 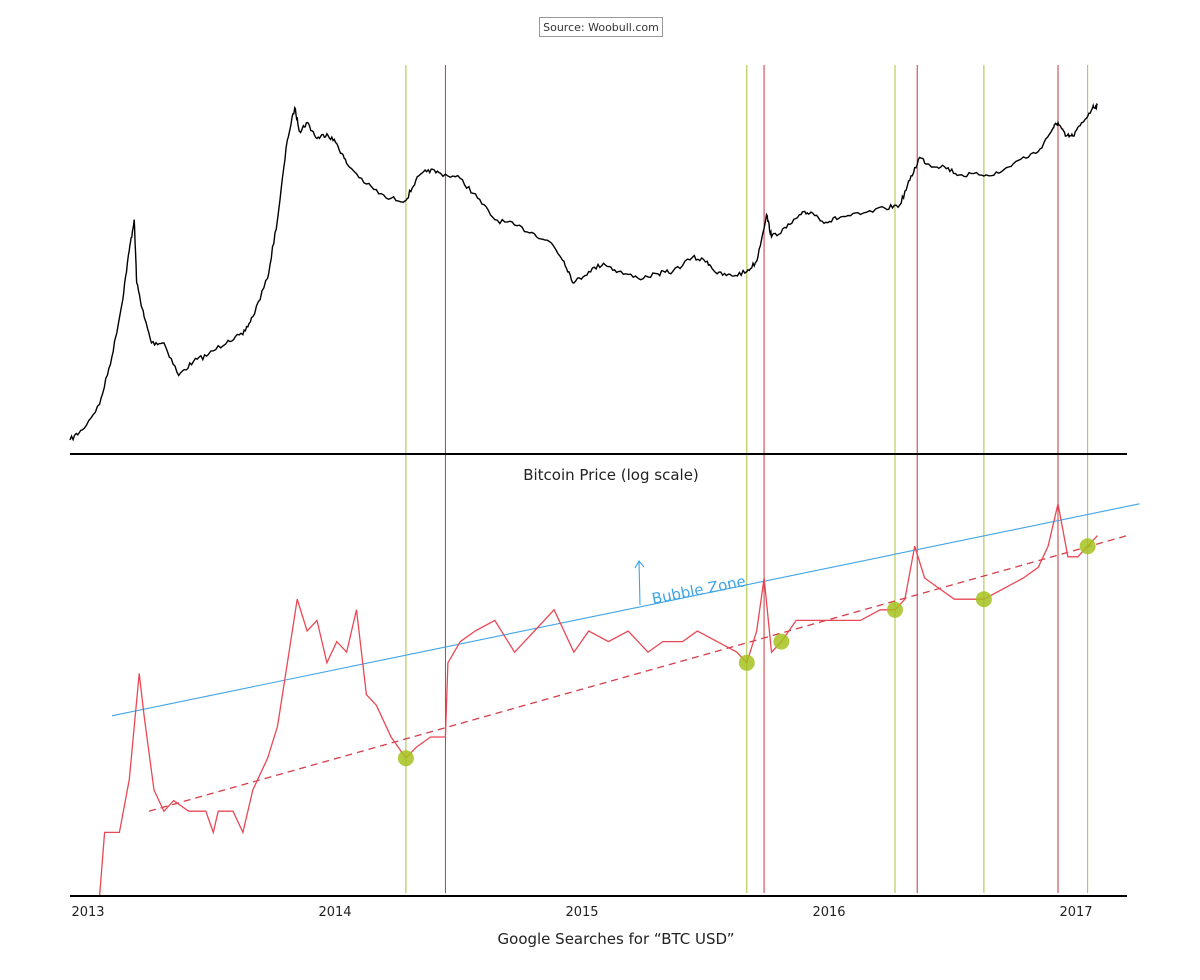 What do you see at coordinates (616, 939) in the screenshot?
I see `search-chart-title: Google Searches for “BTC USD”` at bounding box center [616, 939].